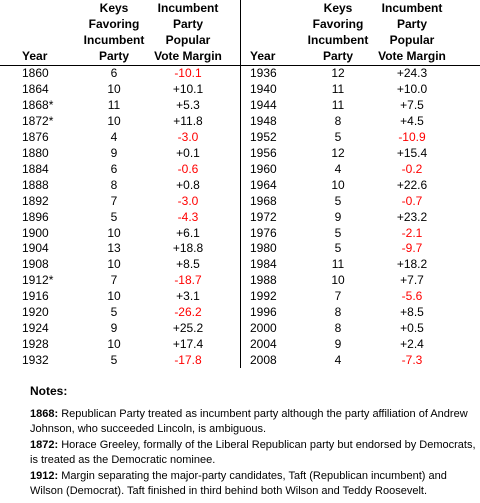 Image resolution: width=480 pixels, height=503 pixels. What do you see at coordinates (188, 184) in the screenshot?
I see `margin-cell: +0.8` at bounding box center [188, 184].